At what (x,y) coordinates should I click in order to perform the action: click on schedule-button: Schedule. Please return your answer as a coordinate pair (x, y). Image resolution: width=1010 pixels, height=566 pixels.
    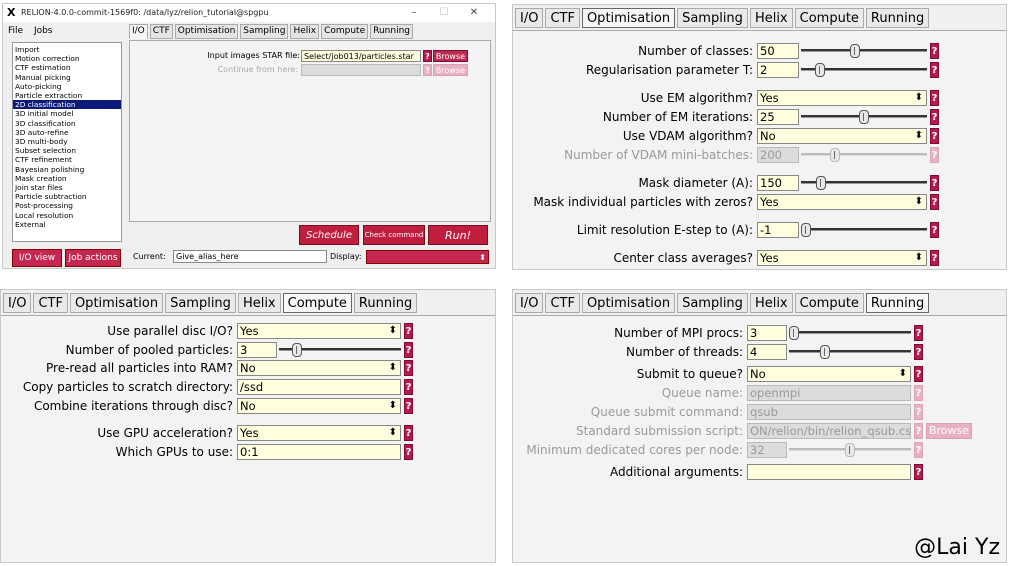
    Looking at the image, I should click on (329, 235).